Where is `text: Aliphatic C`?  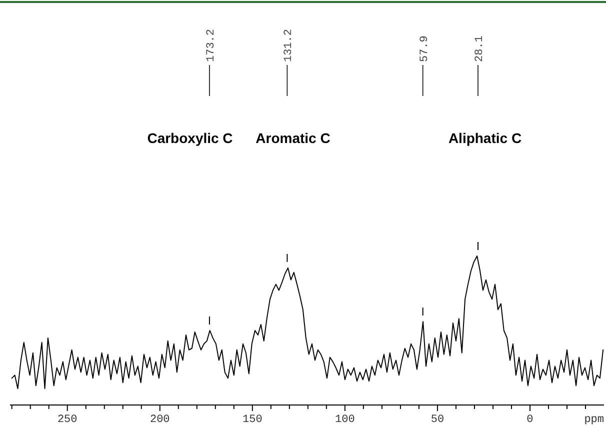
text: Aliphatic C is located at coordinates (485, 138).